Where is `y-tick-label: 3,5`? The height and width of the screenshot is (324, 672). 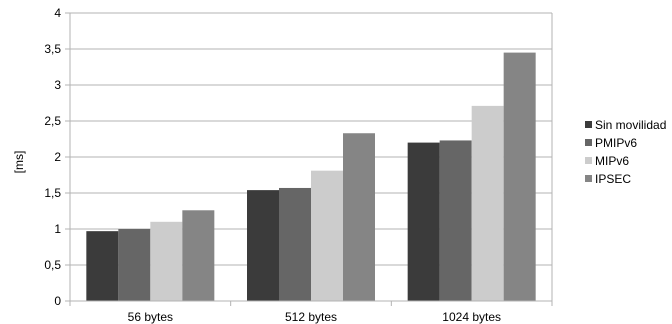 y-tick-label: 3,5 is located at coordinates (52, 49).